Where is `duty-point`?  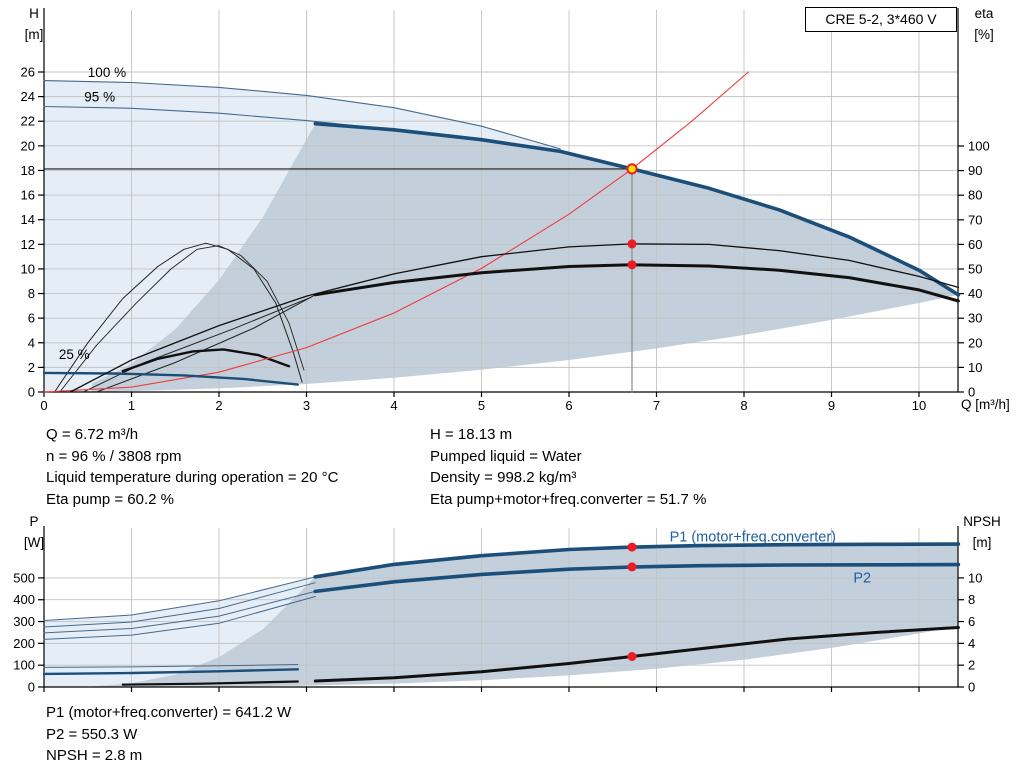
duty-point is located at coordinates (632, 169).